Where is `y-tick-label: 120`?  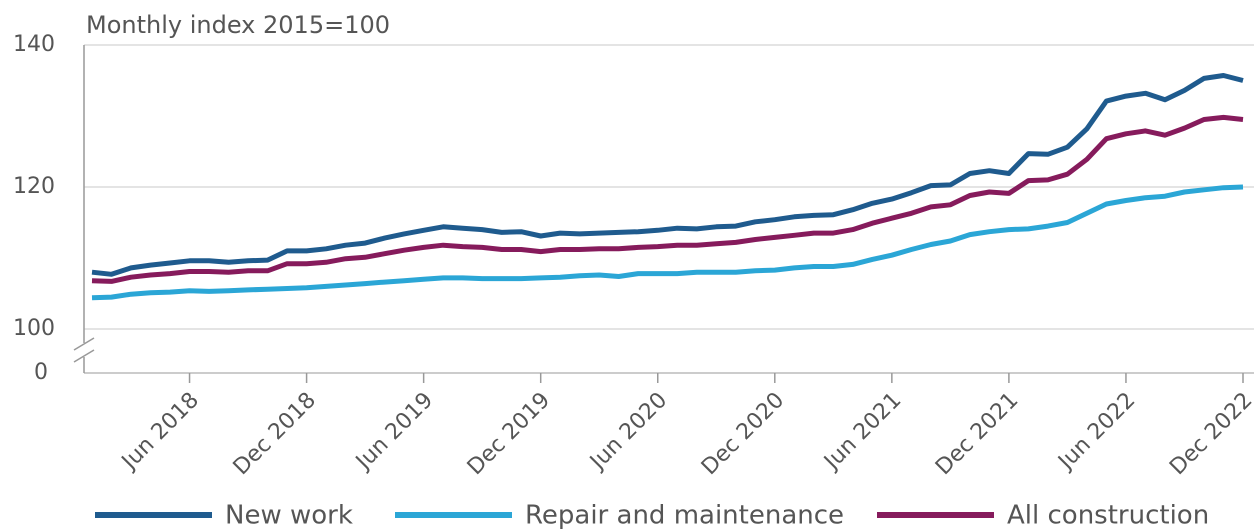 y-tick-label: 120 is located at coordinates (34, 186).